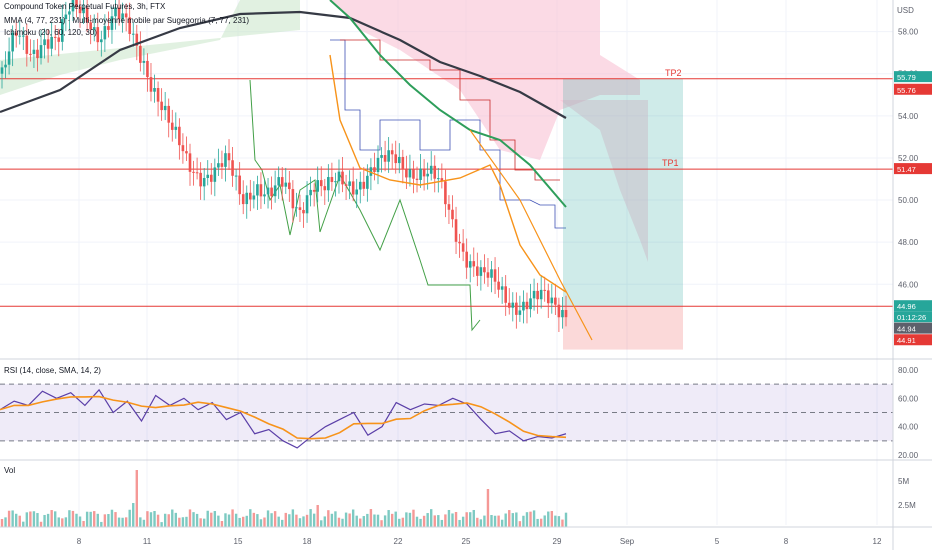 This screenshot has height=550, width=932. Describe the element at coordinates (283, 417) in the screenshot. I see `rsi-ma-line` at that location.